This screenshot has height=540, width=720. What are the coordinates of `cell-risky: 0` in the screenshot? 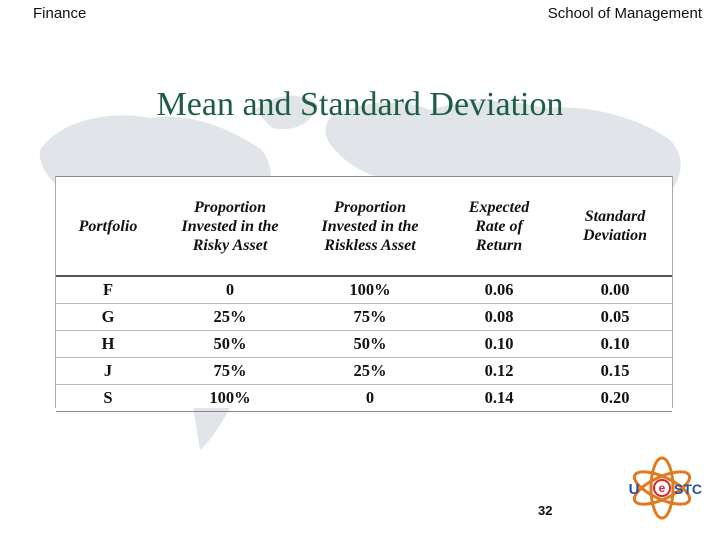 It's located at (230, 289).